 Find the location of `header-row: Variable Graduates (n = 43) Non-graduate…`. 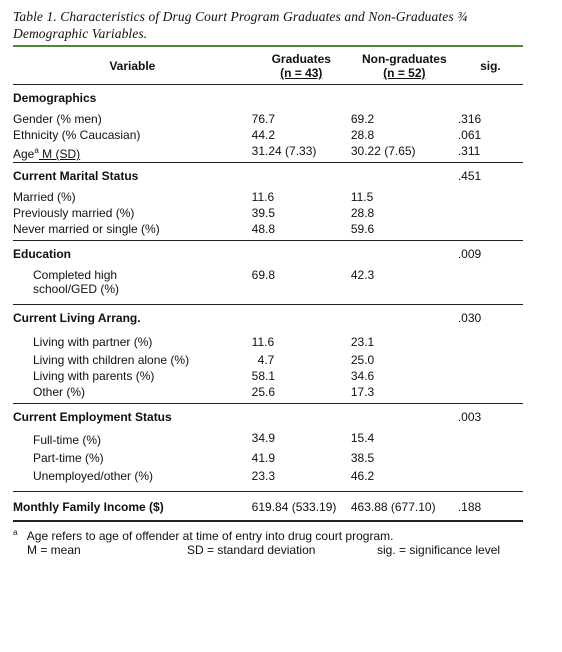

header-row: Variable Graduates (n = 43) Non-graduate… is located at coordinates (268, 66).